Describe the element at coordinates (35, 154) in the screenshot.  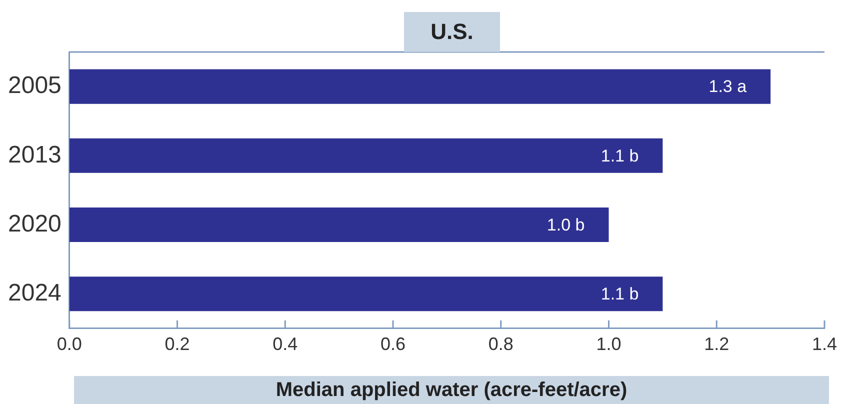
I see `y-tick-label: 2013` at that location.